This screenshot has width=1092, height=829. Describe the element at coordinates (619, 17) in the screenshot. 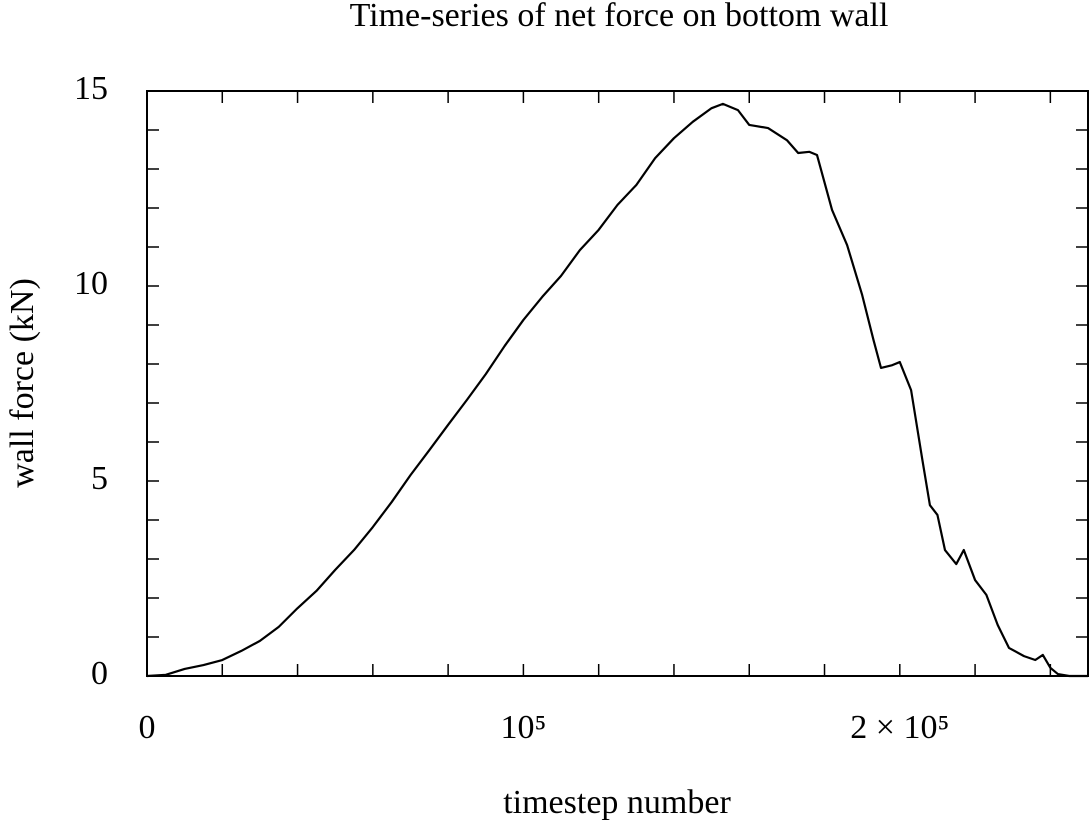

I see `chart-title: Time-series of net force on bottom wall` at that location.